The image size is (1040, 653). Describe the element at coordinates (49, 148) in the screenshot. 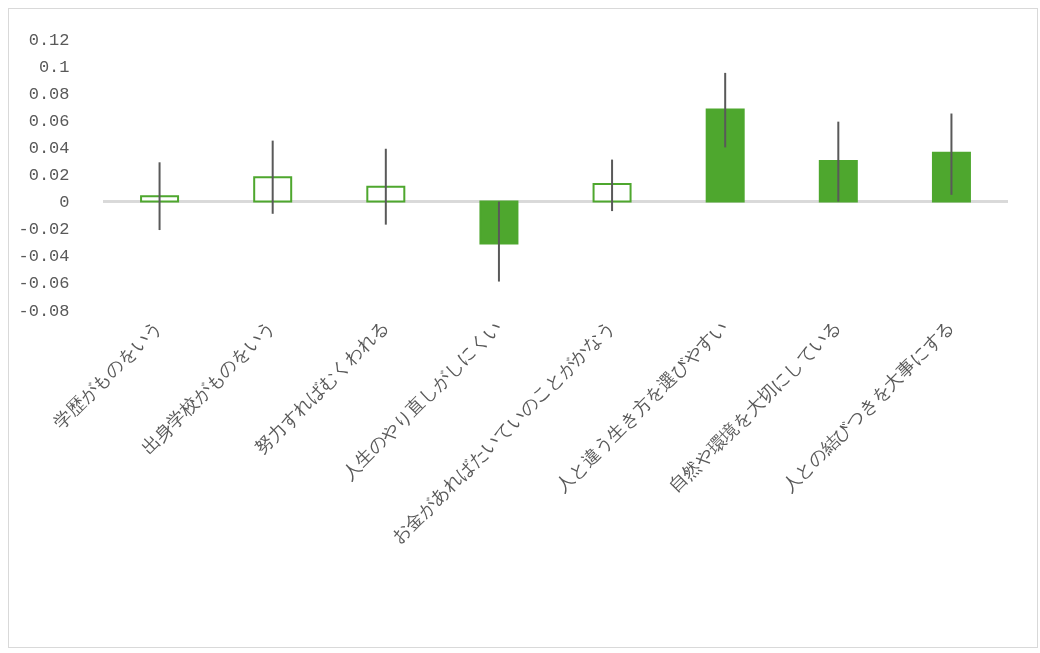

I see `y-tick-label: 0.04` at that location.